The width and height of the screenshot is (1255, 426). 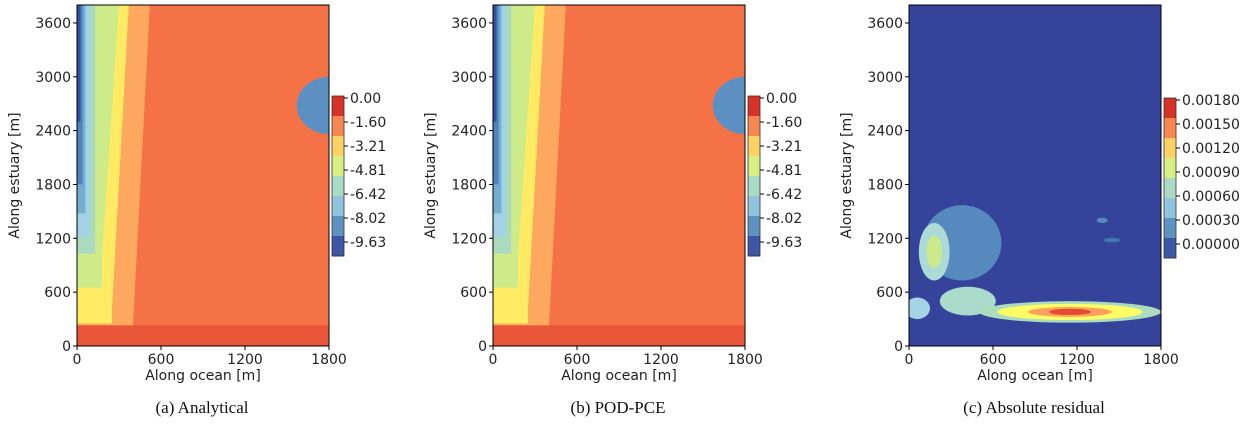 What do you see at coordinates (1034, 407) in the screenshot?
I see `panel-caption: (c) Absolute residual` at bounding box center [1034, 407].